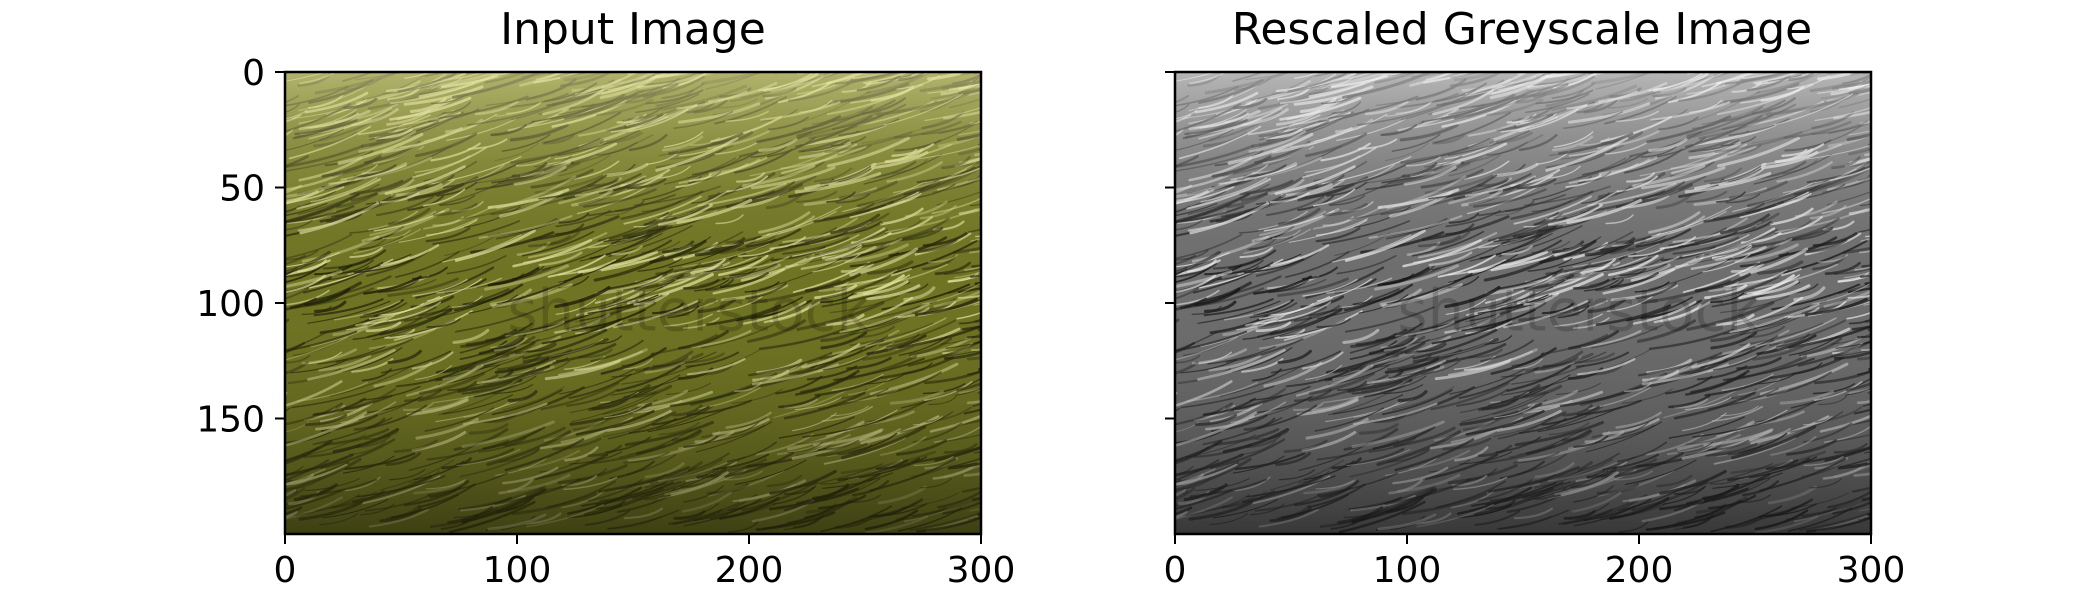 Image resolution: width=2100 pixels, height=600 pixels. I want to click on y-tick-label: 0, so click(253, 73).